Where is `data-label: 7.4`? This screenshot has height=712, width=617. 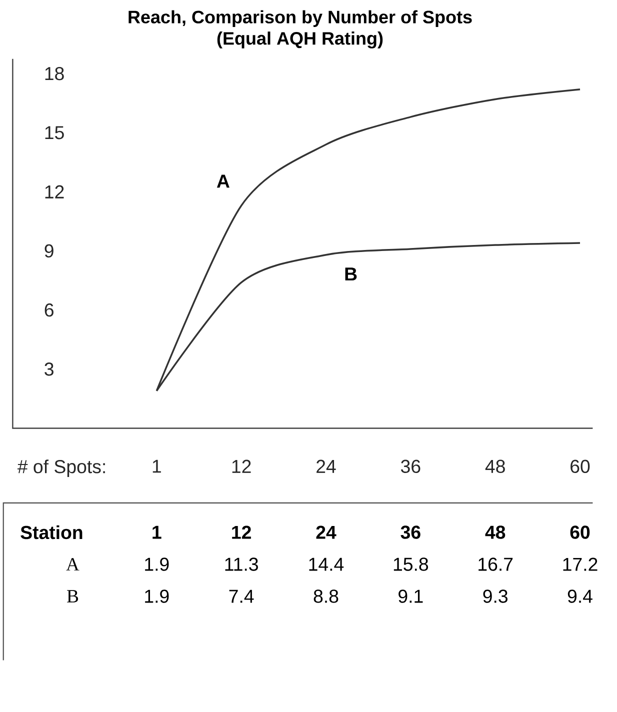 data-label: 7.4 is located at coordinates (241, 596).